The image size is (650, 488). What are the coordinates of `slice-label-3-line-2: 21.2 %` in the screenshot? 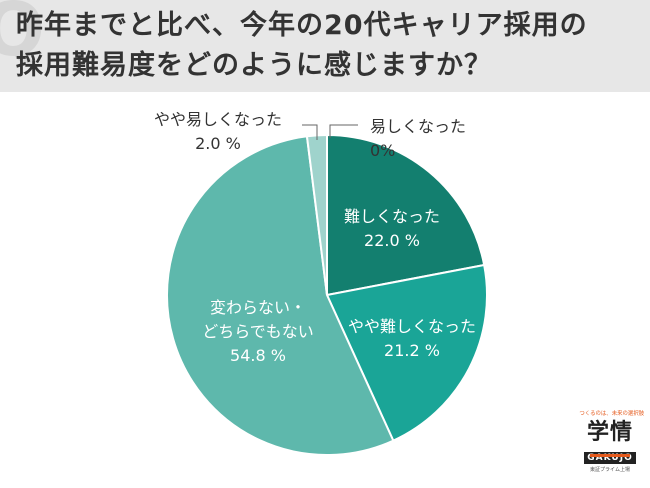 It's located at (412, 350).